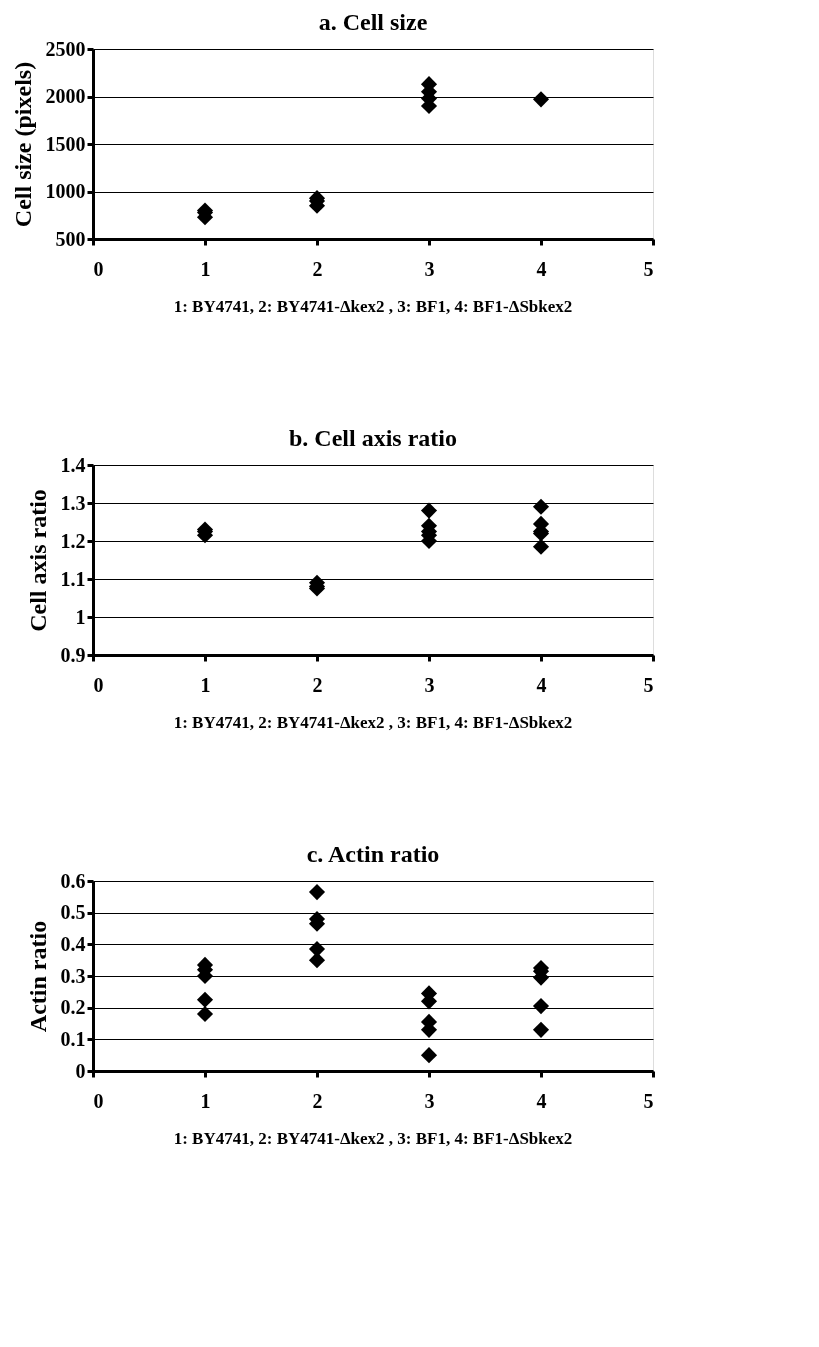  I want to click on y-tick-label: 500, so click(70, 238).